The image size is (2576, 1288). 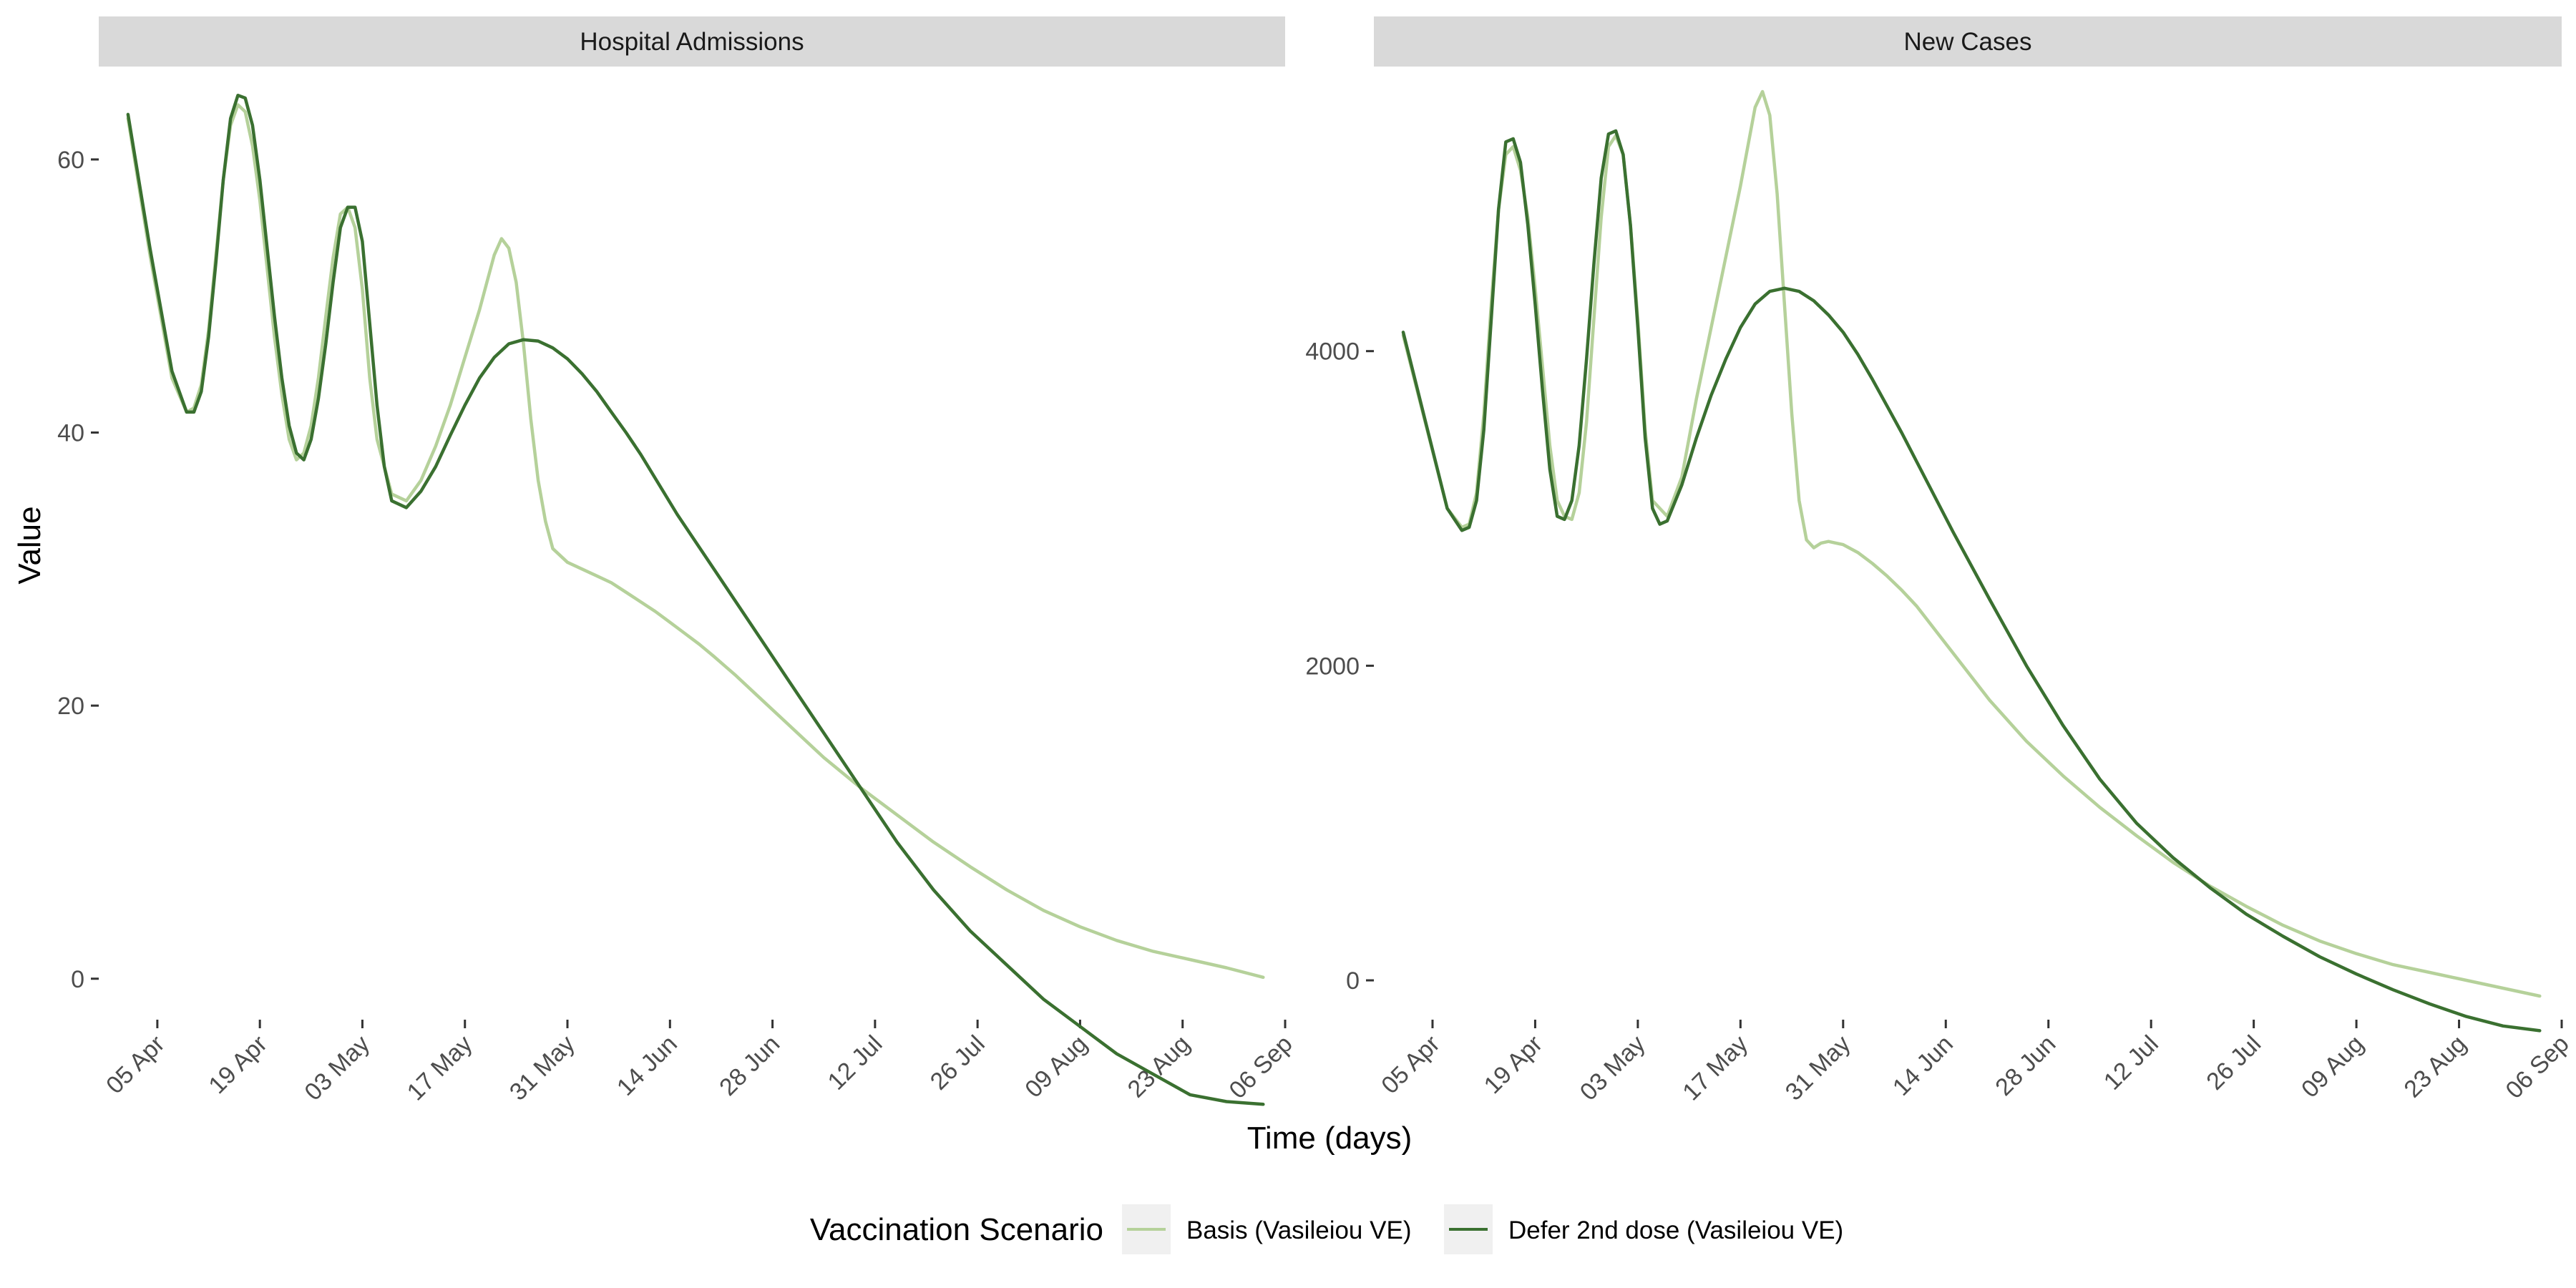 What do you see at coordinates (1675, 1230) in the screenshot?
I see `legend-label-defer: Defer 2nd dose (Vasileiou VE)` at bounding box center [1675, 1230].